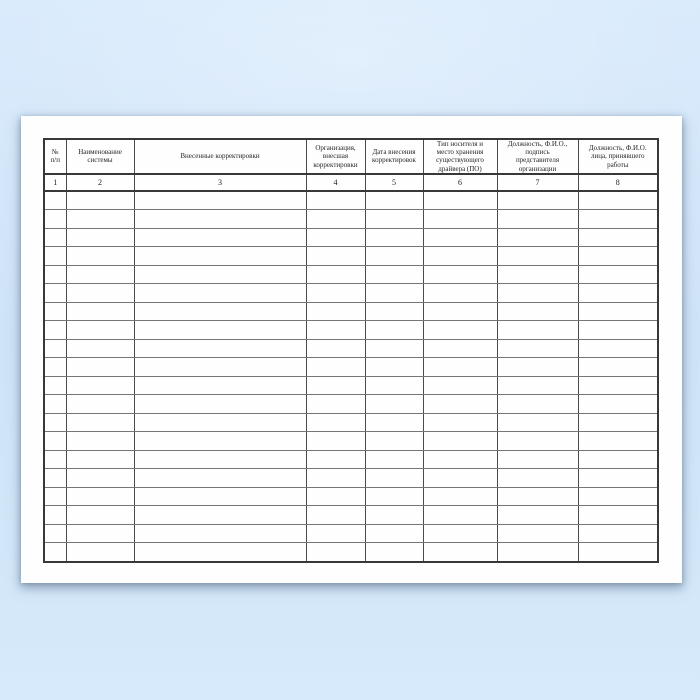 This screenshot has height=700, width=700. What do you see at coordinates (335, 156) in the screenshot?
I see `column-header-organization: Организация, внесшая корректировки` at bounding box center [335, 156].